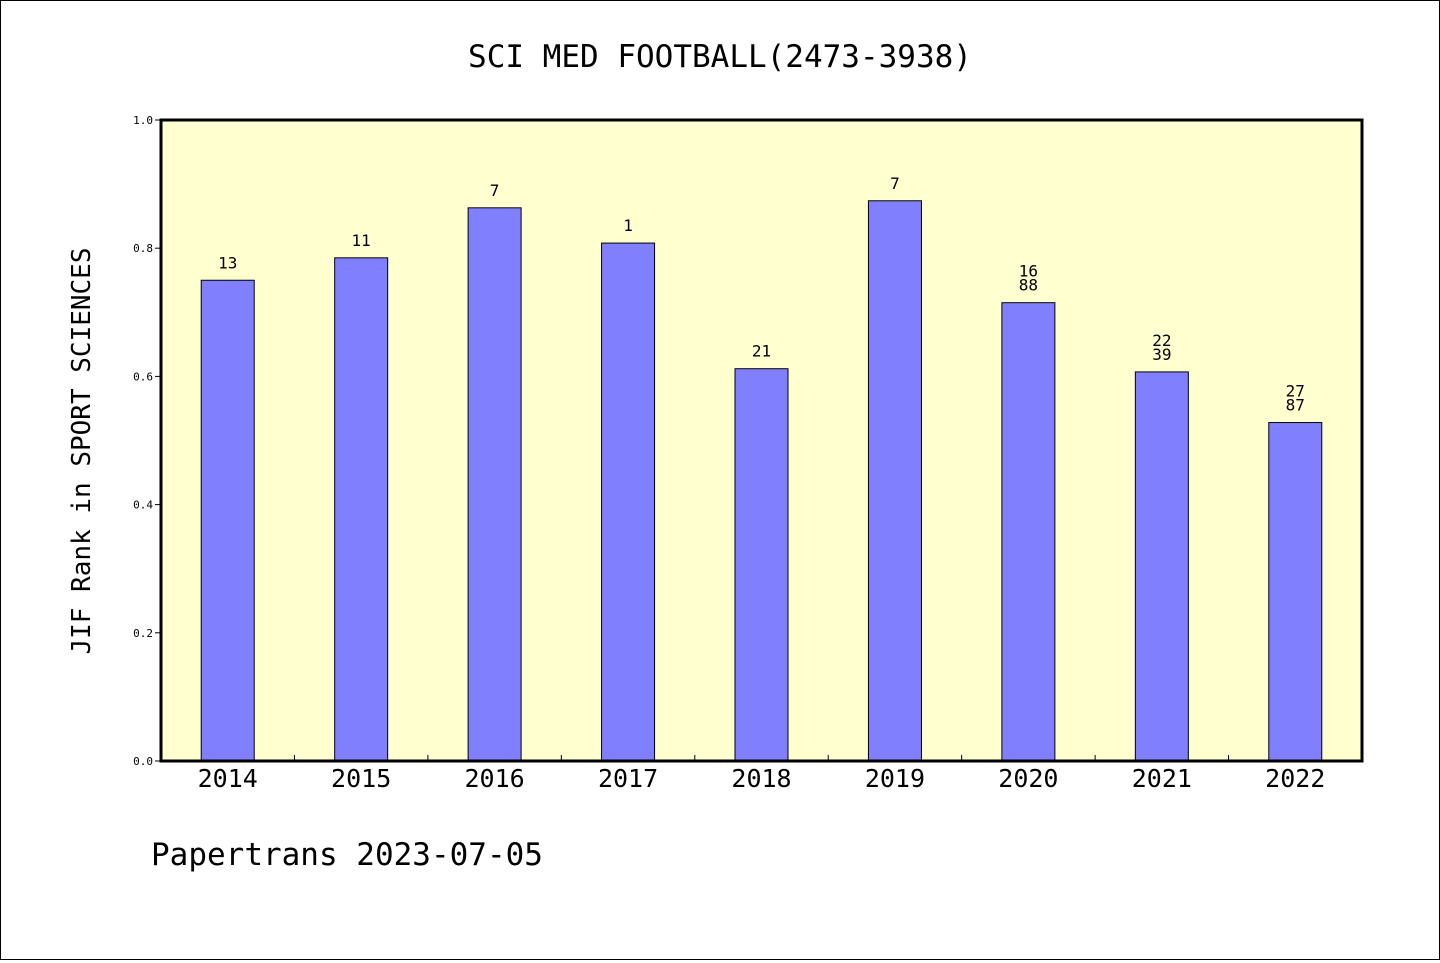 The height and width of the screenshot is (963, 1440). Describe the element at coordinates (143, 633) in the screenshot. I see `y-tick-label: 0.2` at that location.